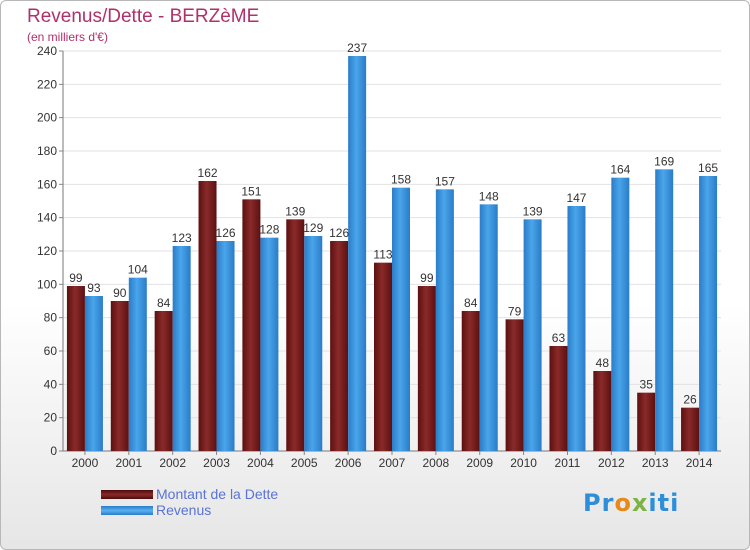  Describe the element at coordinates (568, 463) in the screenshot. I see `x-tick-label: 2011` at that location.